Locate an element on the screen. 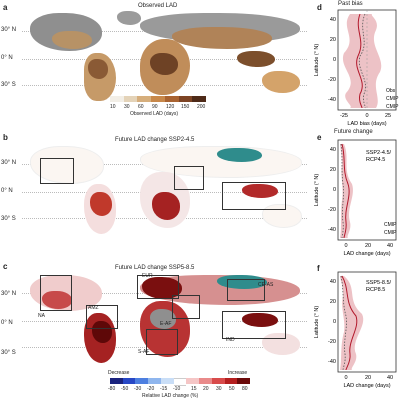 The width and height of the screenshot is (400, 400). colorbar-c-label: Relative LAD change (%) is located at coordinates (170, 396).